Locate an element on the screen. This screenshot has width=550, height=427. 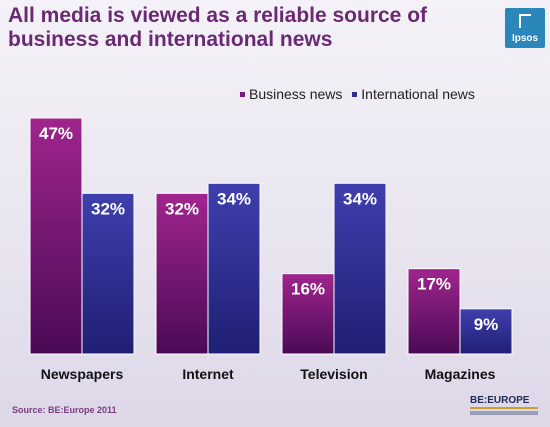
ipsos-logo: Ipsos is located at coordinates (525, 28).